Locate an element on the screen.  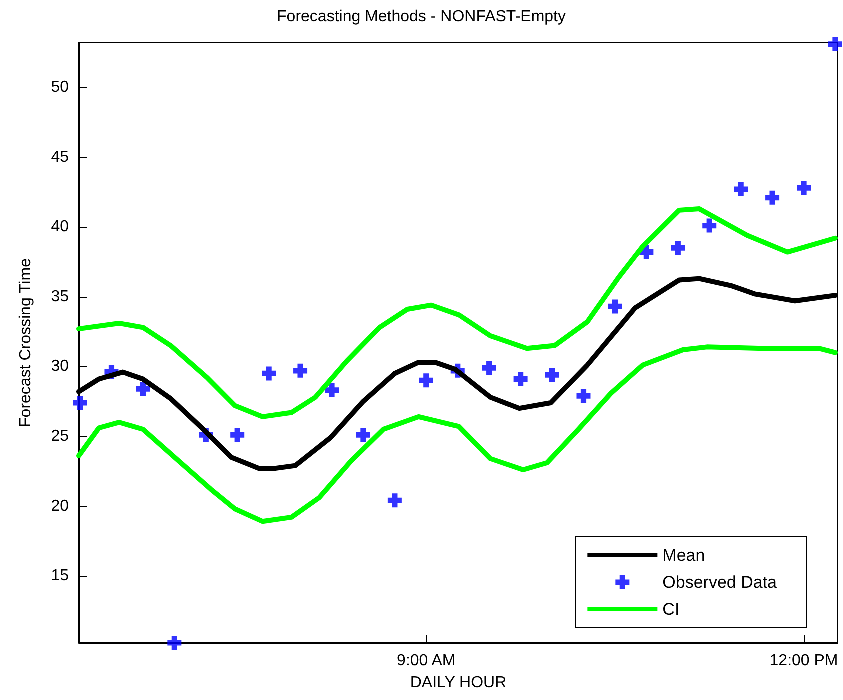
legend-label: CI is located at coordinates (671, 609).